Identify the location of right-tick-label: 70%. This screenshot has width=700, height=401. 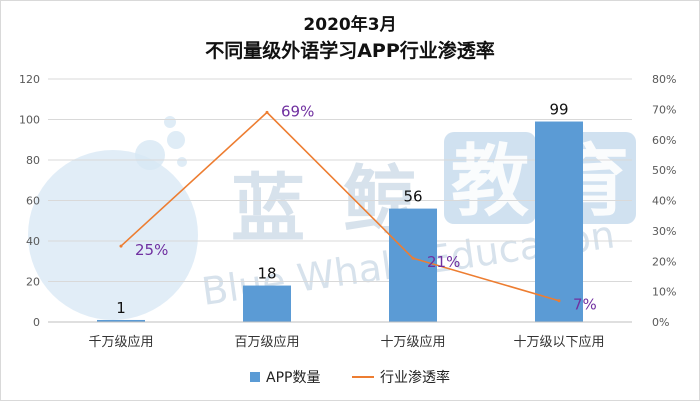
(664, 109).